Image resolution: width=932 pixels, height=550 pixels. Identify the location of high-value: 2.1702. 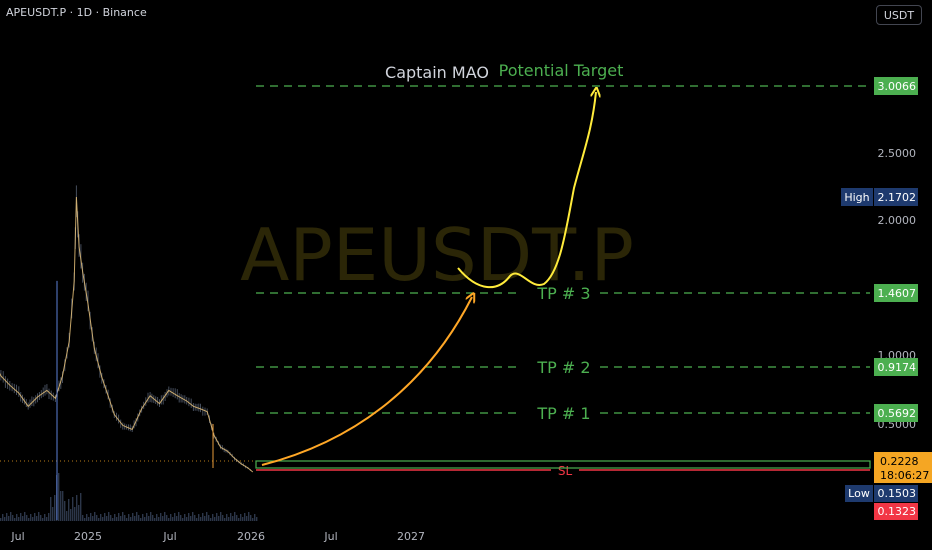
(897, 197).